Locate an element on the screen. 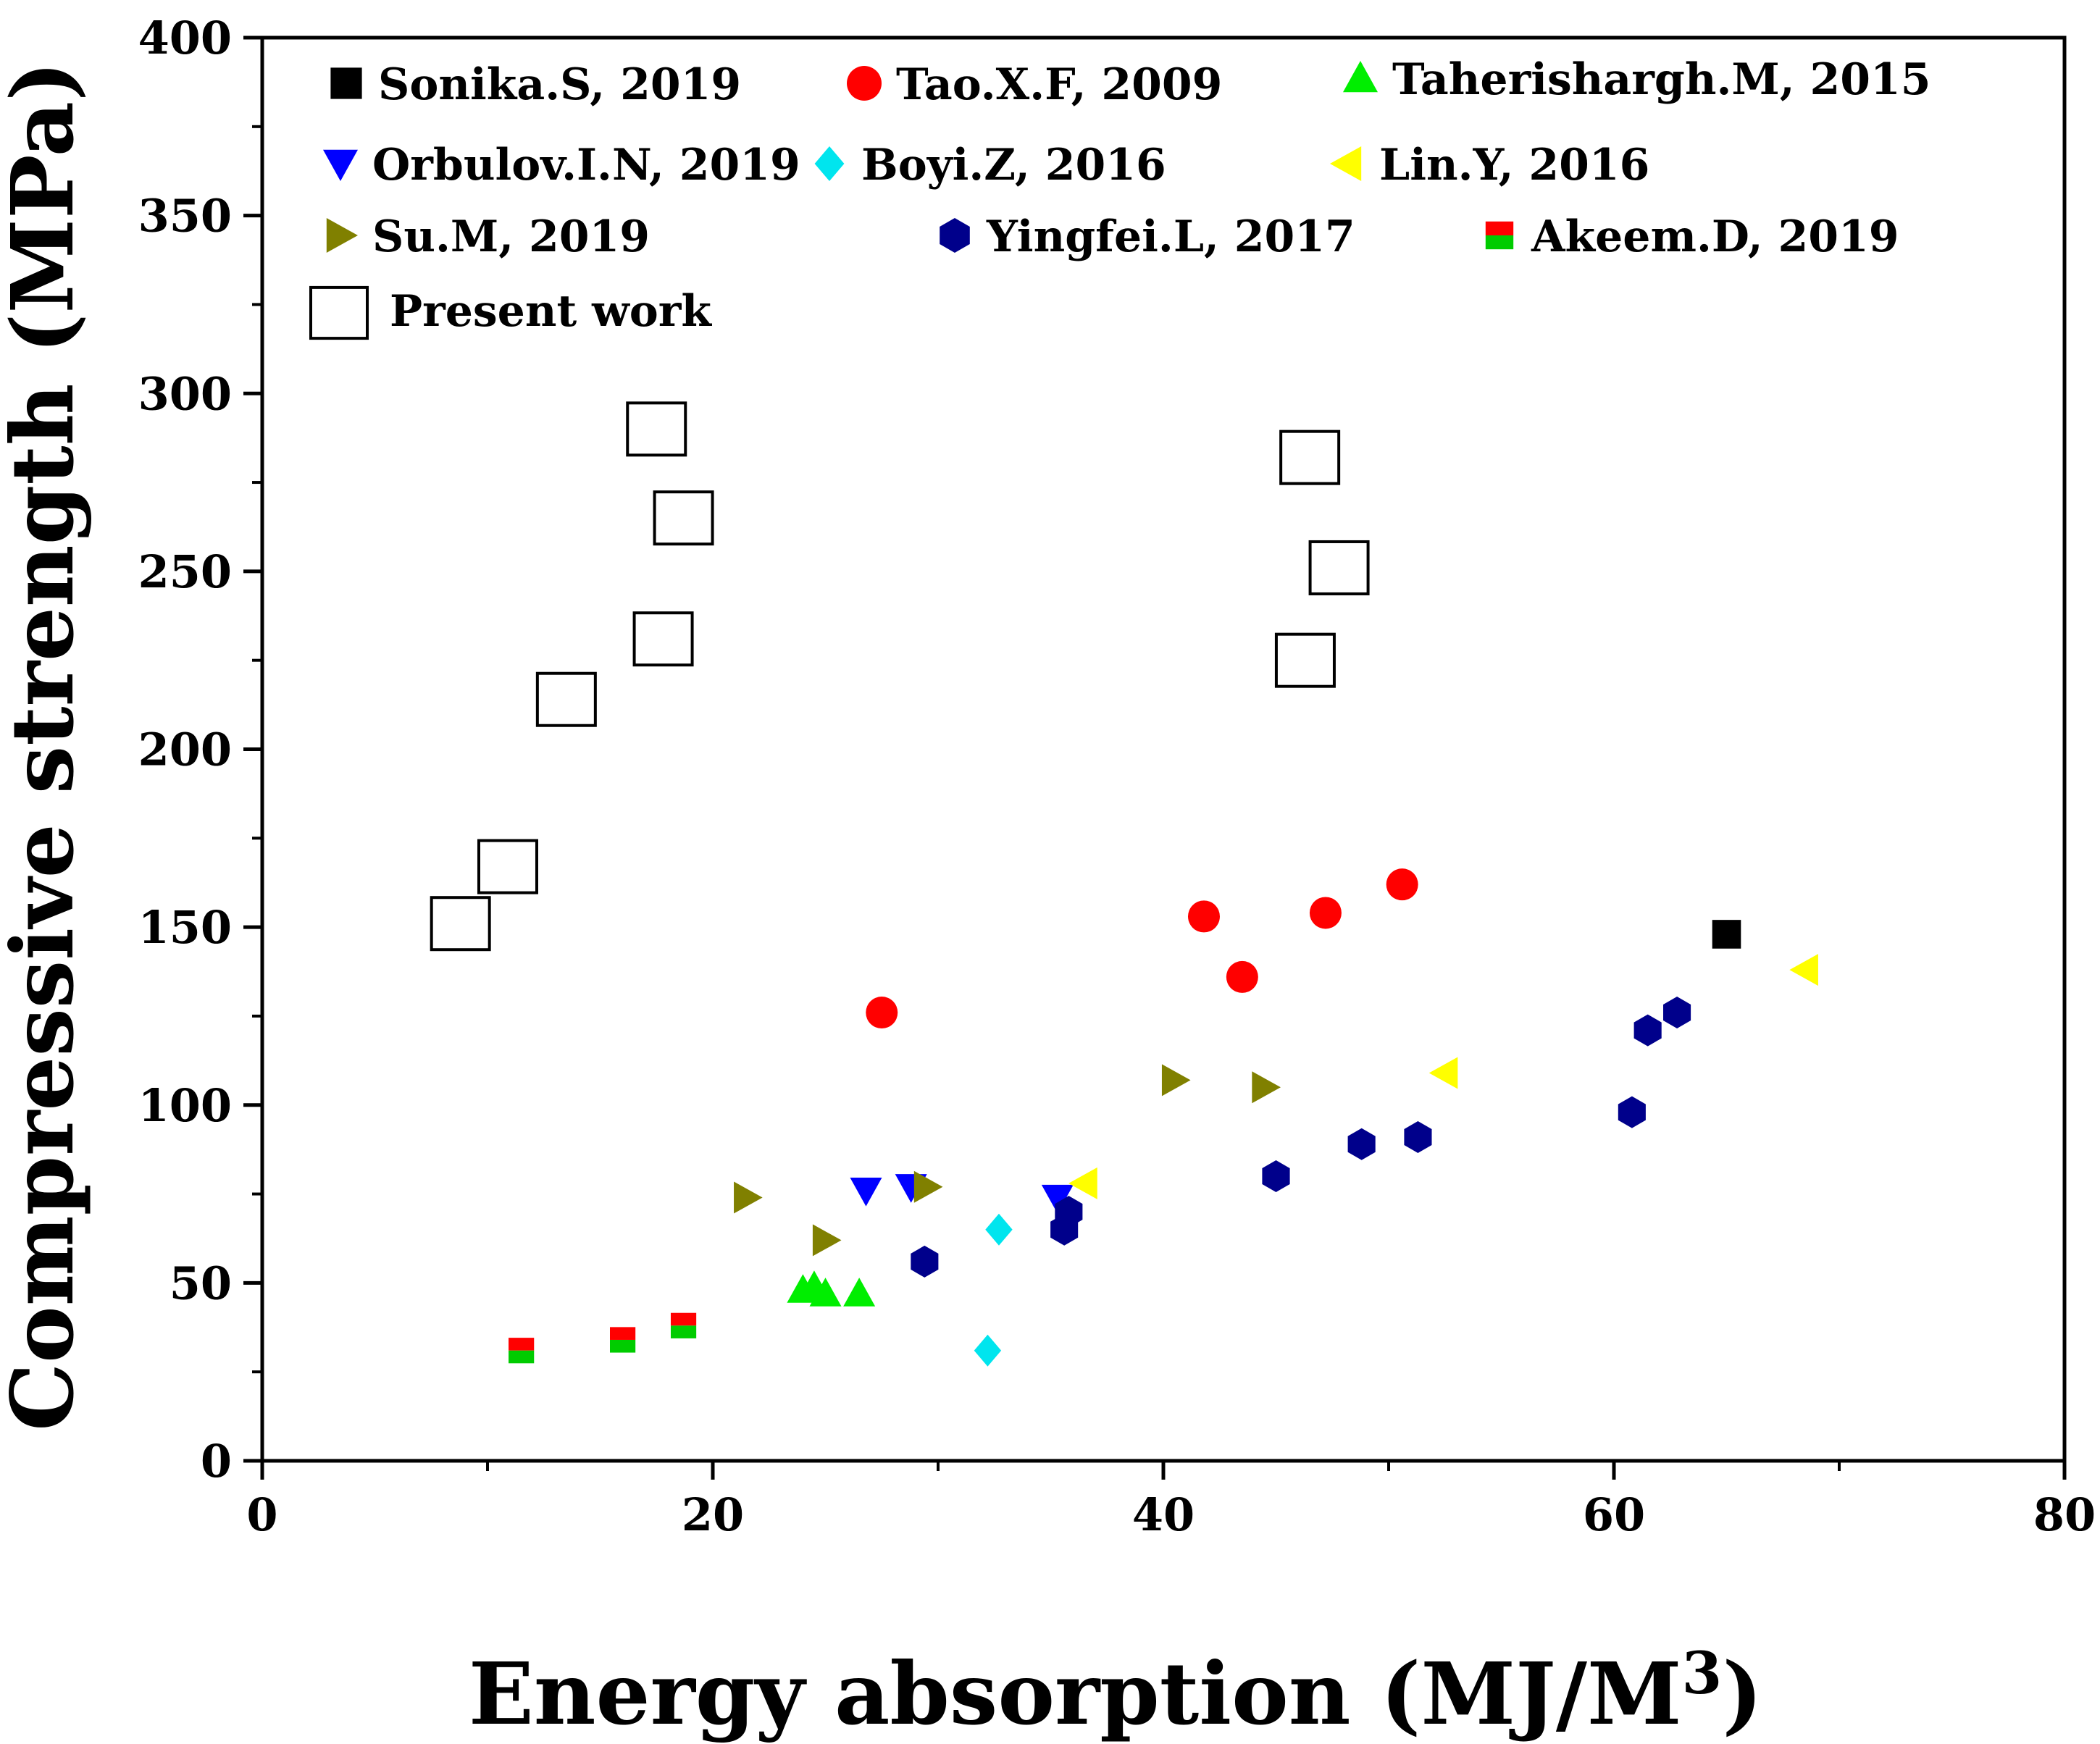  legend-label: Boyi.Z, 2016 is located at coordinates (1014, 165).